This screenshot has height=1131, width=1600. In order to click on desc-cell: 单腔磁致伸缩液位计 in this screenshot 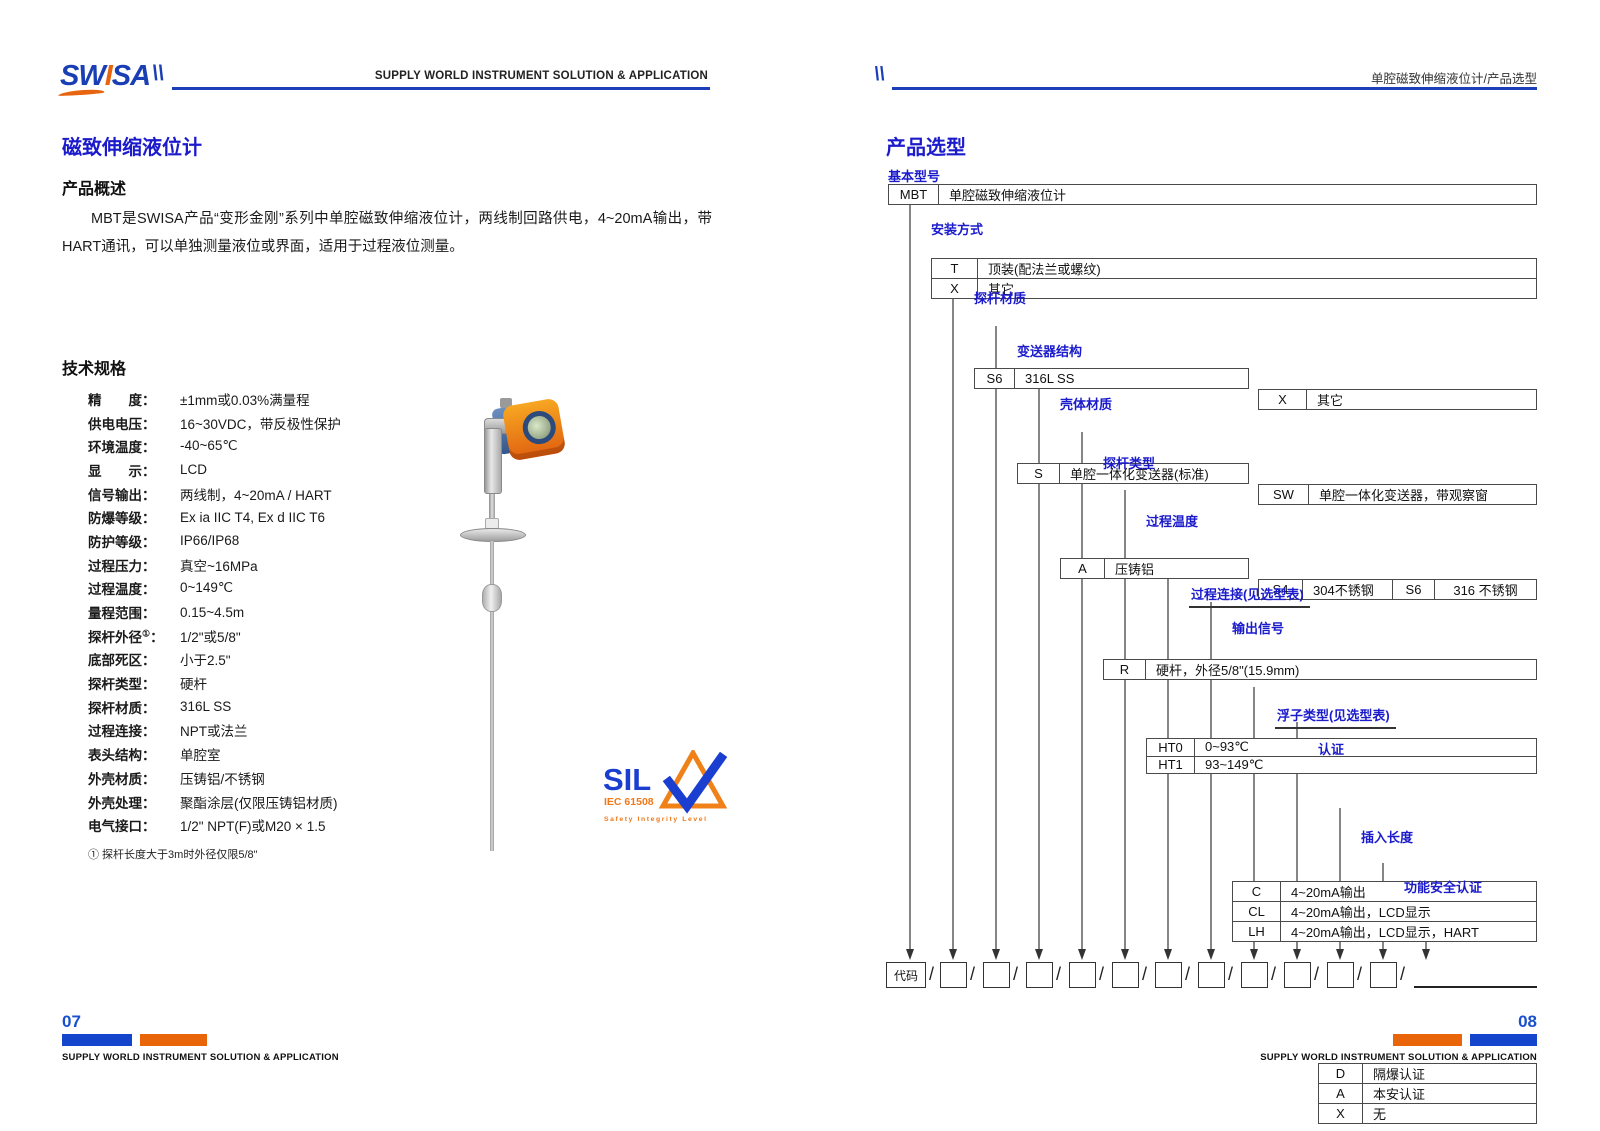, I will do `click(1237, 194)`.